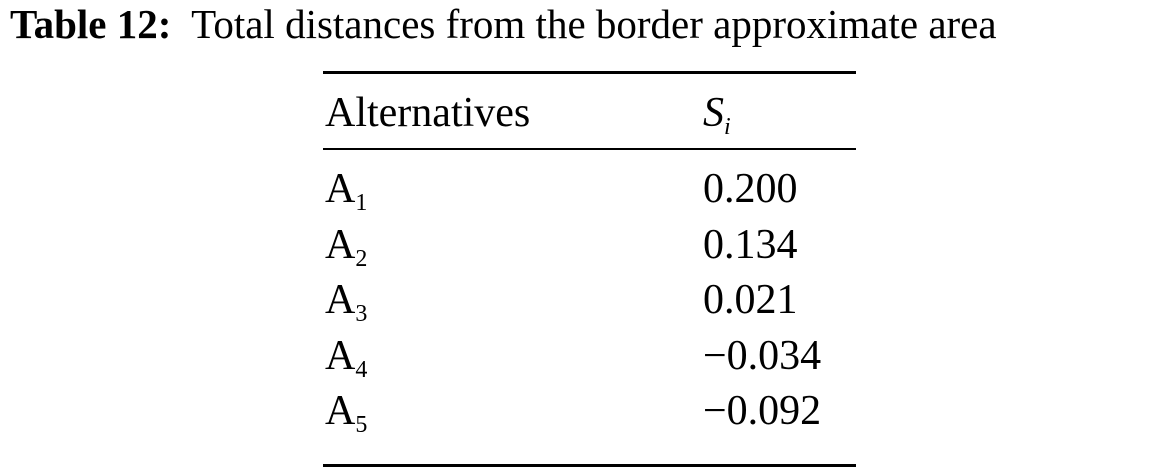 The height and width of the screenshot is (475, 1167). What do you see at coordinates (727, 127) in the screenshot?
I see `header-subscript: i` at bounding box center [727, 127].